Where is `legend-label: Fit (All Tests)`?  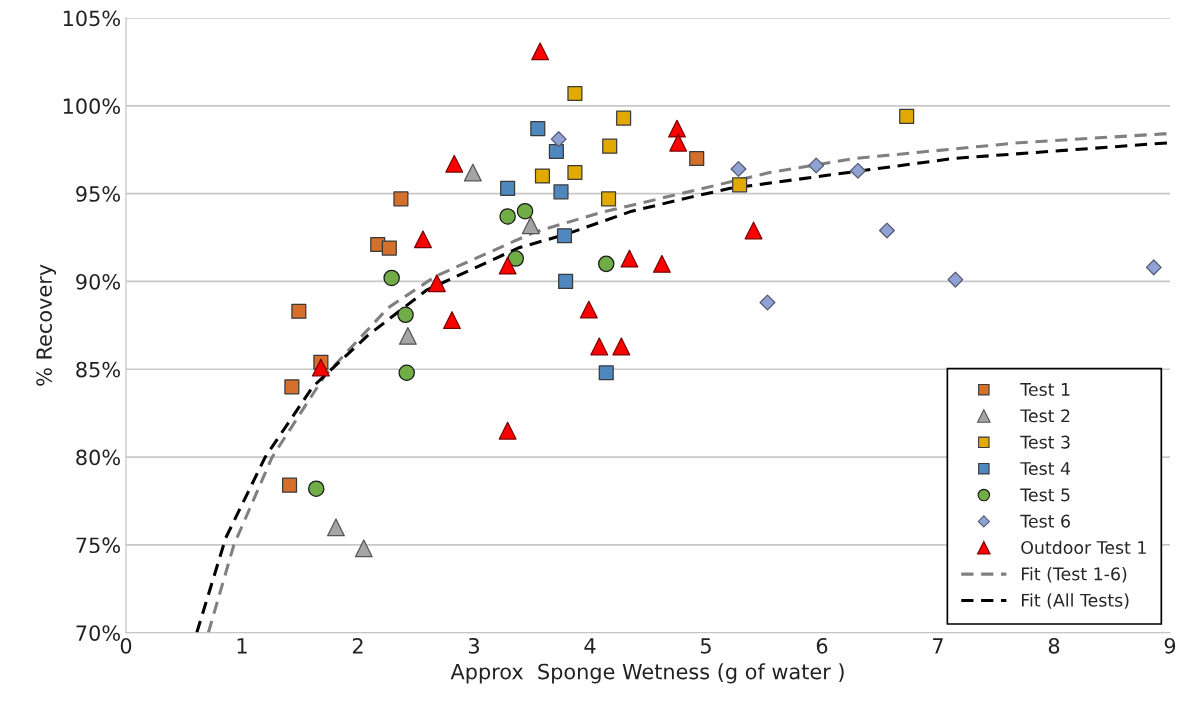 legend-label: Fit (All Tests) is located at coordinates (1075, 601).